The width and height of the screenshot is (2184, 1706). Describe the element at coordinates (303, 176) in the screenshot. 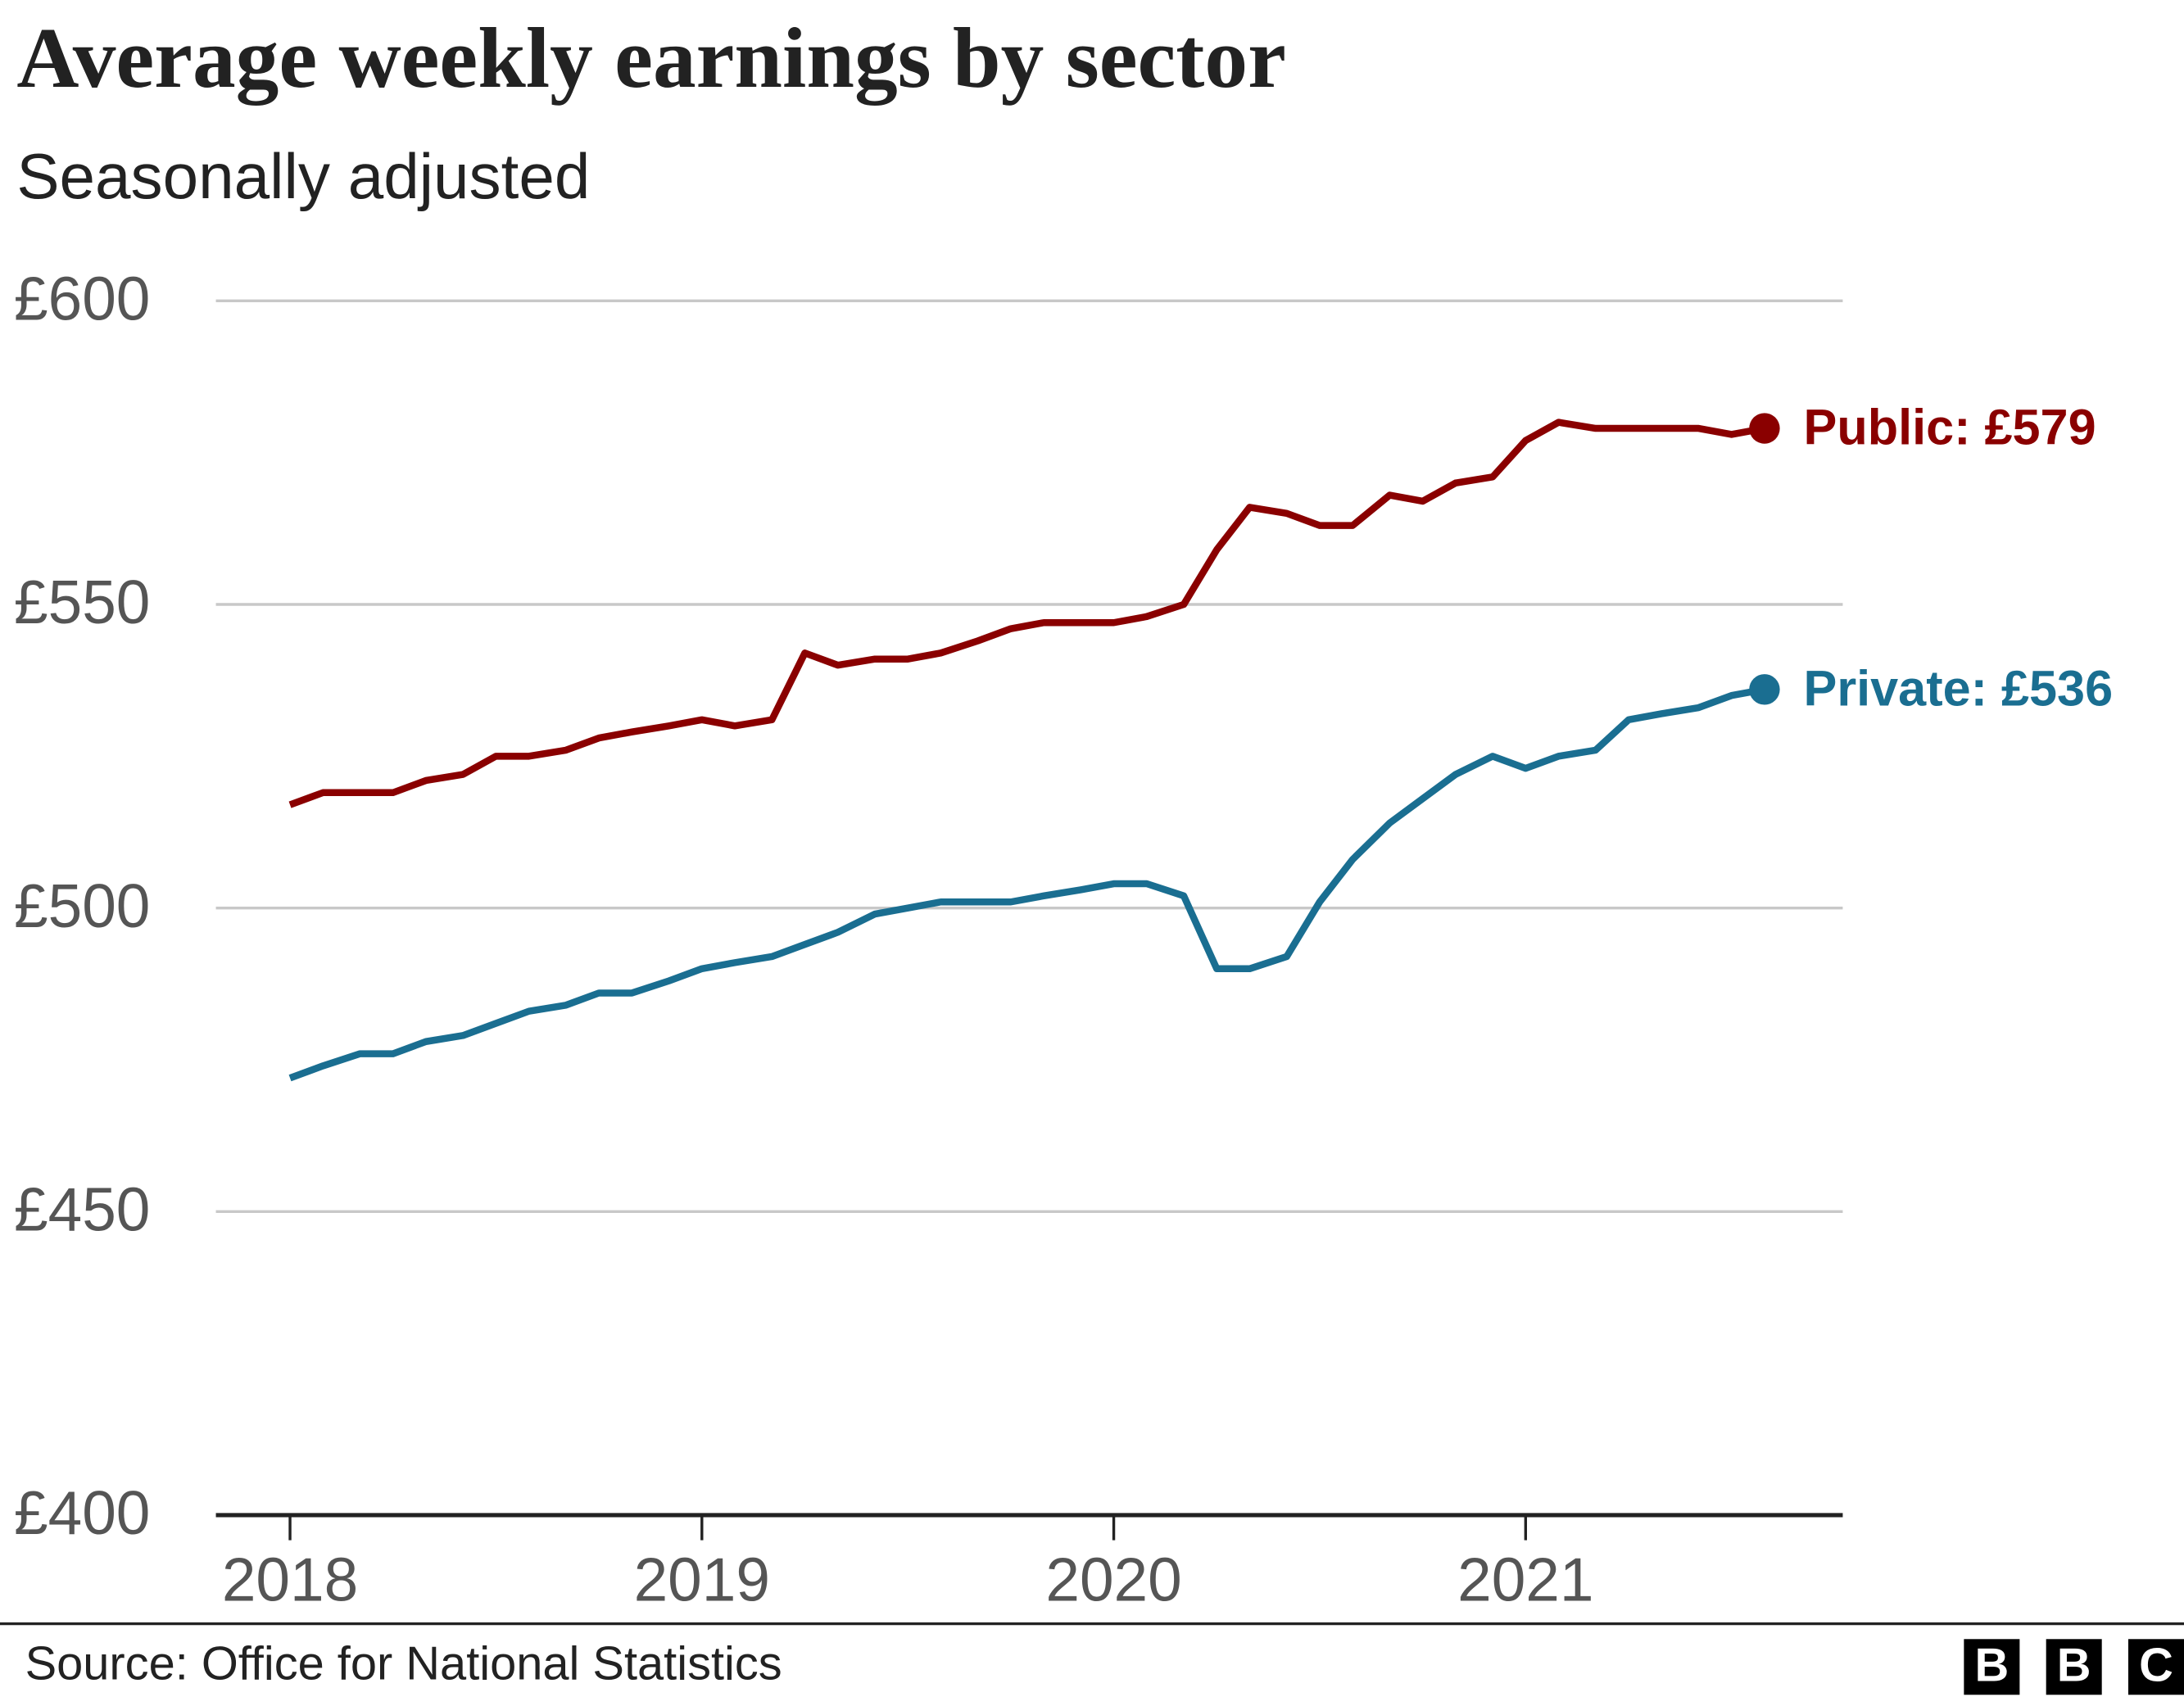

I see `chart-subtitle: Seasonally adjusted` at that location.